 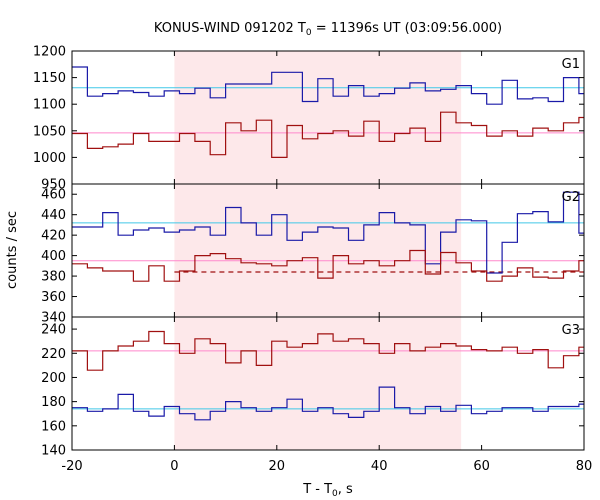 I want to click on panel-label: G1, so click(x=571, y=64).